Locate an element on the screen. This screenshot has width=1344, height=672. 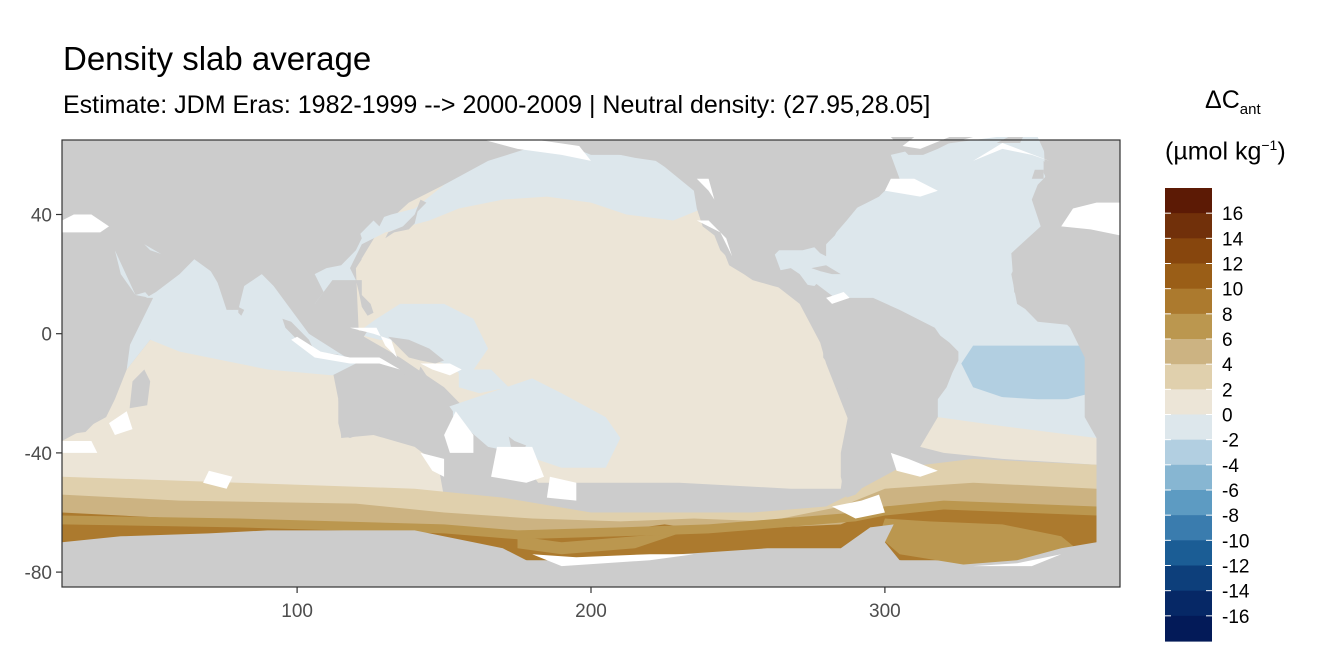
india-land is located at coordinates (235, 272).